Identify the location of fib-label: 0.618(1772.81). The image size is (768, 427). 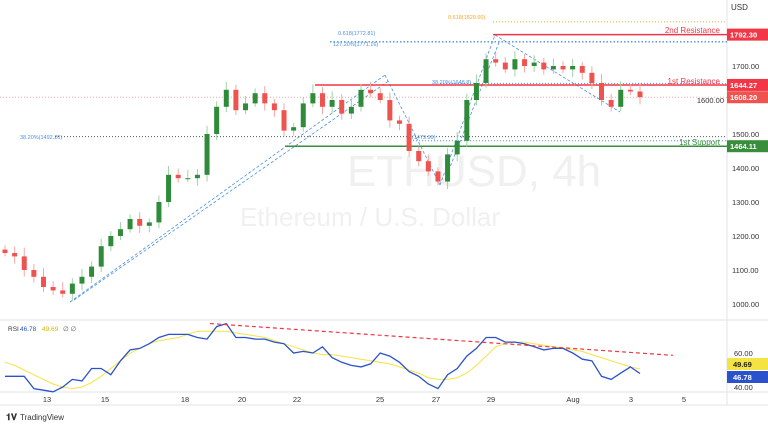
(356, 34).